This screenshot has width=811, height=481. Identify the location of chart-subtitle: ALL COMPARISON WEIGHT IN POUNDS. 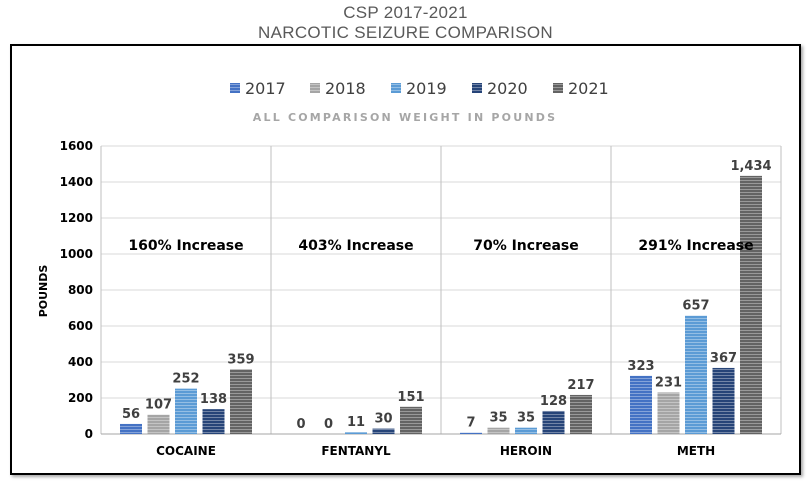
(405, 117).